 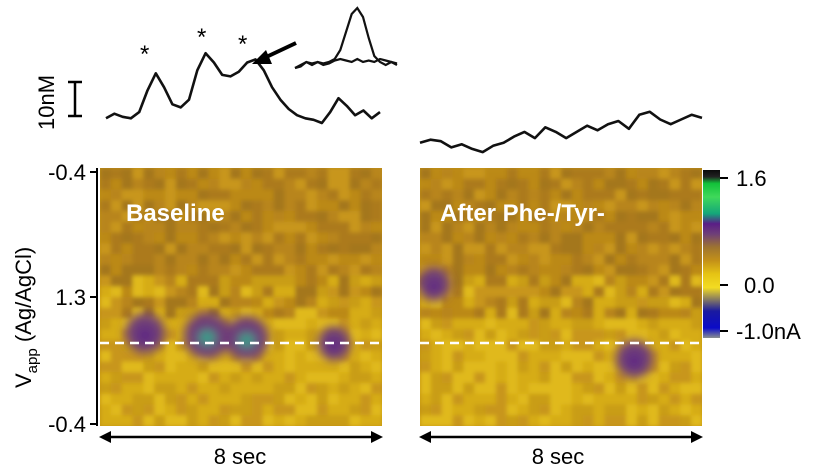 What do you see at coordinates (561, 132) in the screenshot?
I see `trace-after` at bounding box center [561, 132].